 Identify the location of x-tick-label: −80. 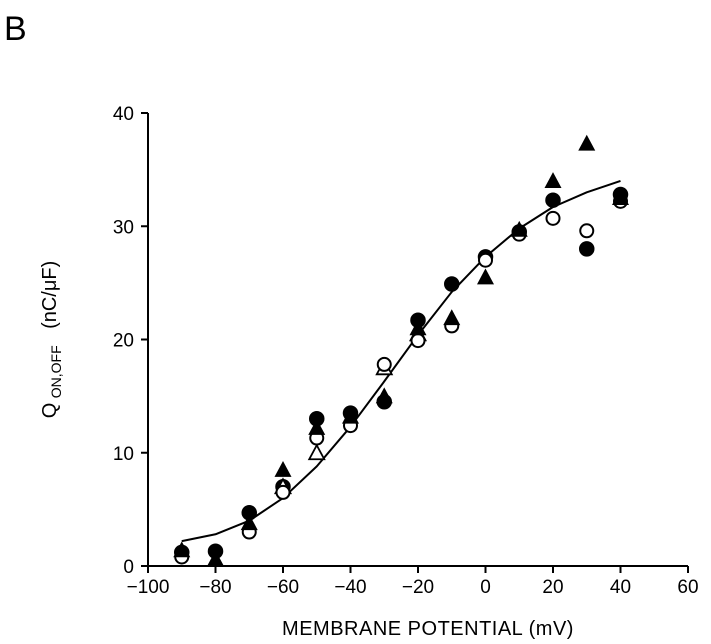
(215, 587).